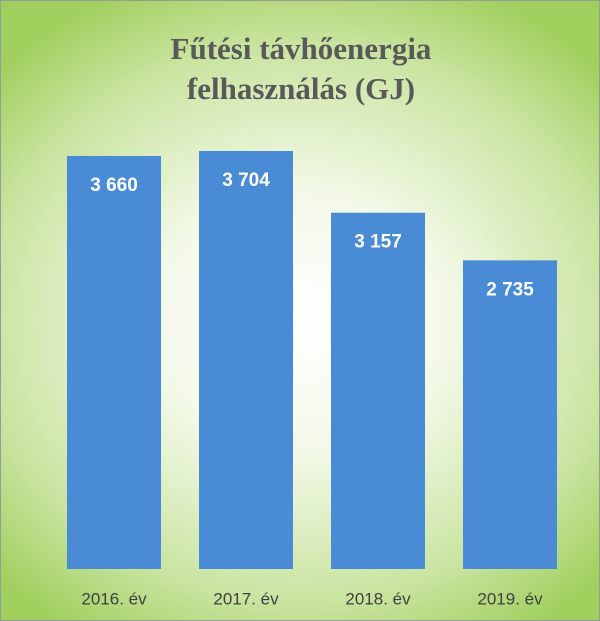  I want to click on x-tick-label: 2019. év, so click(510, 598).